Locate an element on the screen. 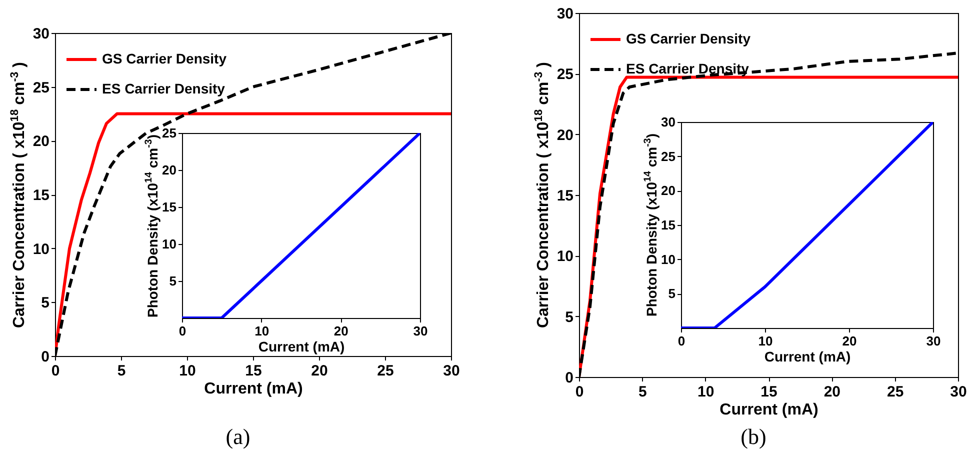 The width and height of the screenshot is (969, 457). text: (b) is located at coordinates (753, 437).